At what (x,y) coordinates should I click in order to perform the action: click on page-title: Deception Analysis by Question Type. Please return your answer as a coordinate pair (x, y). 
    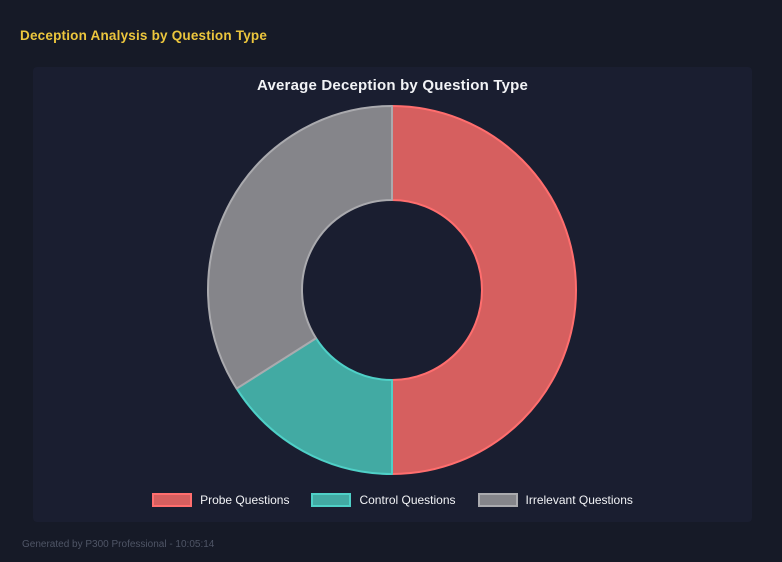
    Looking at the image, I should click on (144, 35).